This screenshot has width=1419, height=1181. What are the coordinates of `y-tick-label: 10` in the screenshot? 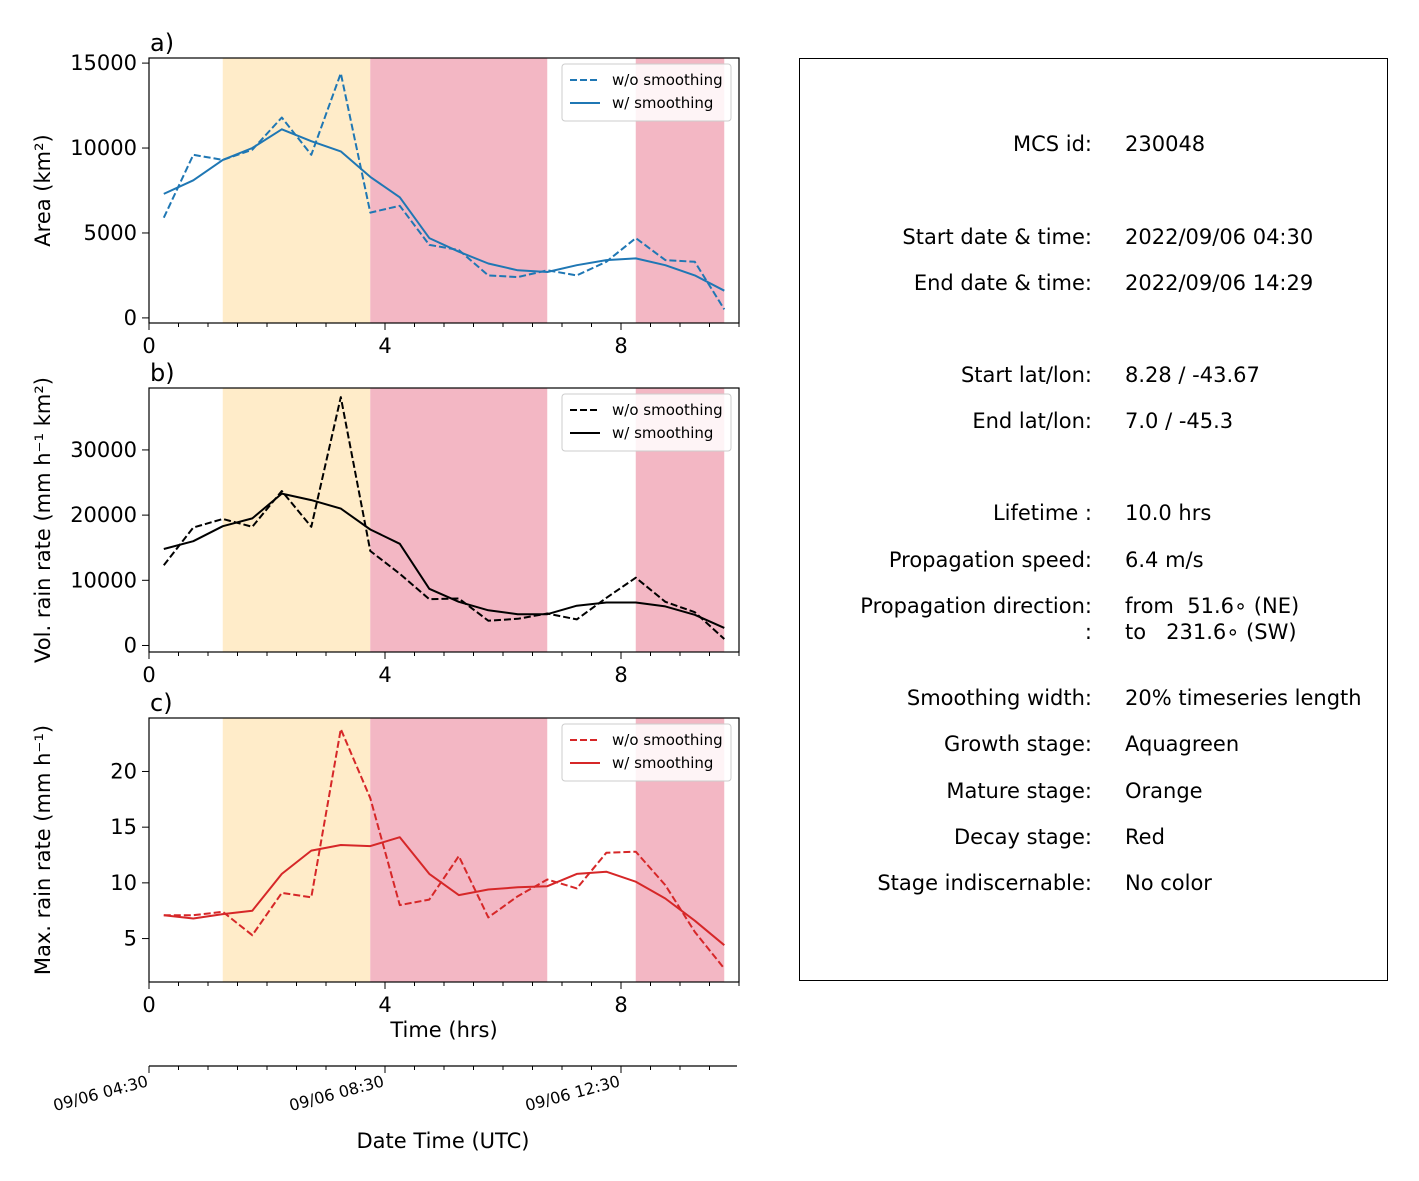 It's located at (123, 883).